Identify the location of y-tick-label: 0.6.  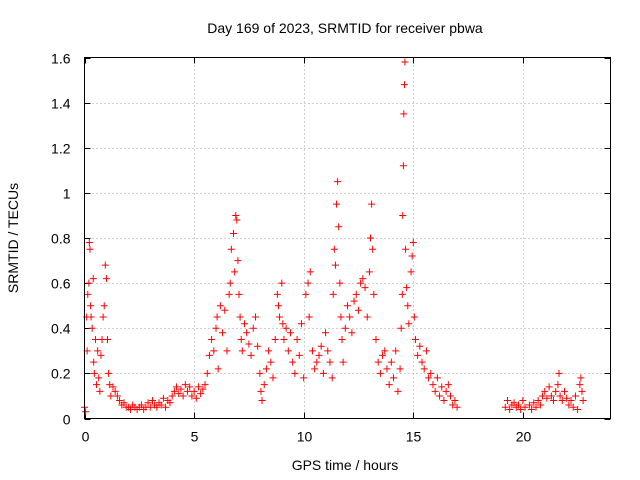
(61, 284).